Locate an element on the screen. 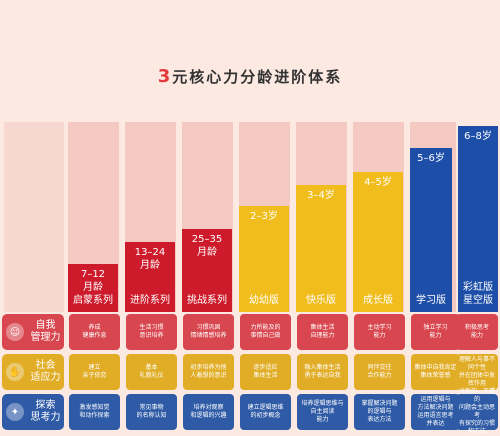  ability-cell: 掌握解决问题 的逻辑与 表达方法 is located at coordinates (379, 412).